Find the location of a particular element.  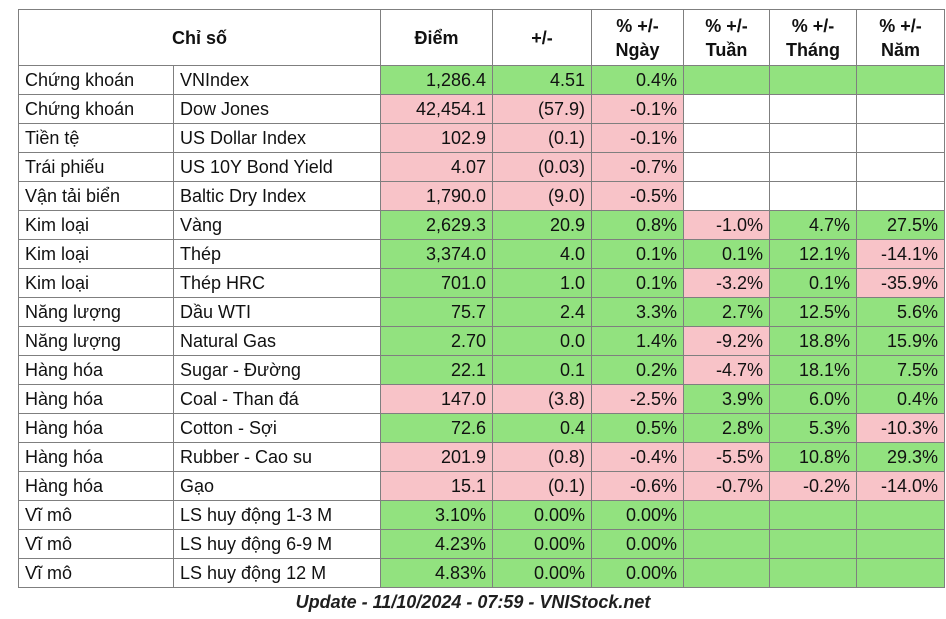

cell-month: 18.8% is located at coordinates (813, 341).